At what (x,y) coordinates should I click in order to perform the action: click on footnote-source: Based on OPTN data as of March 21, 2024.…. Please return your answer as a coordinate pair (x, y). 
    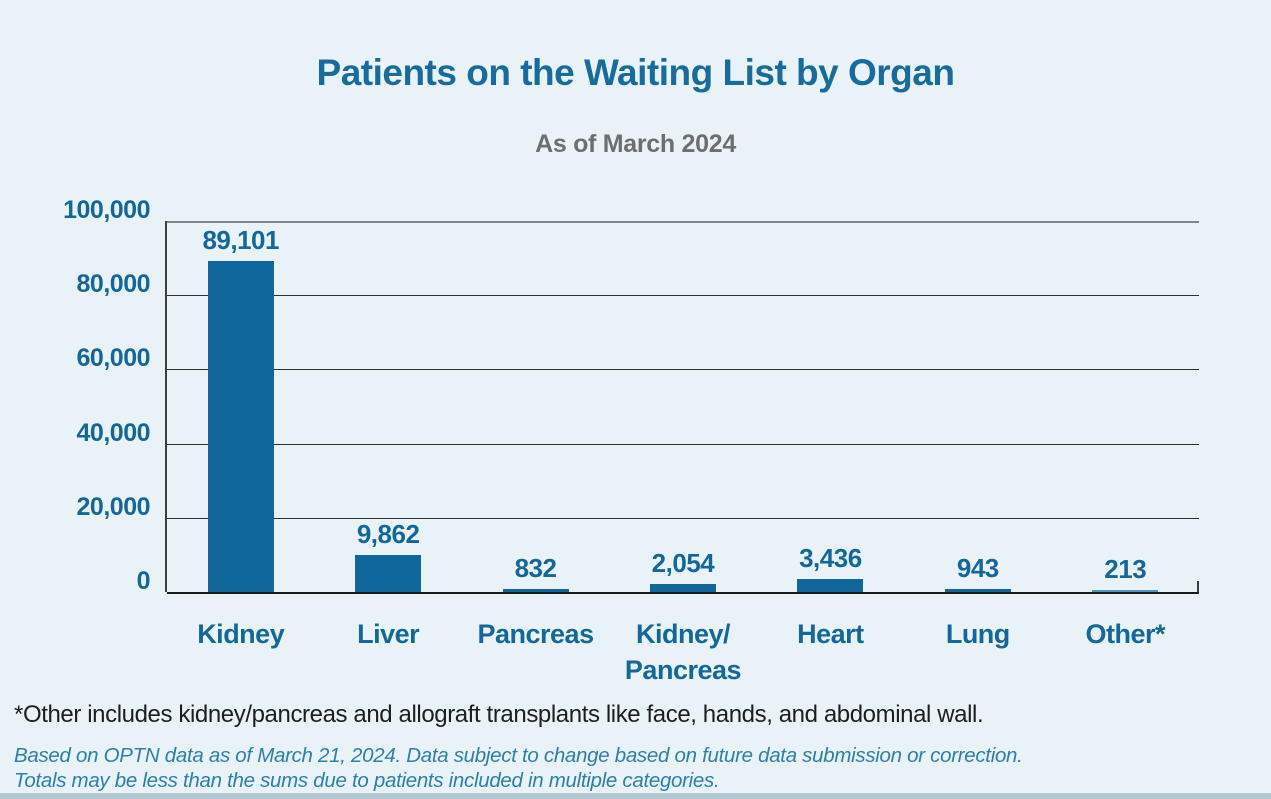
    Looking at the image, I should click on (639, 768).